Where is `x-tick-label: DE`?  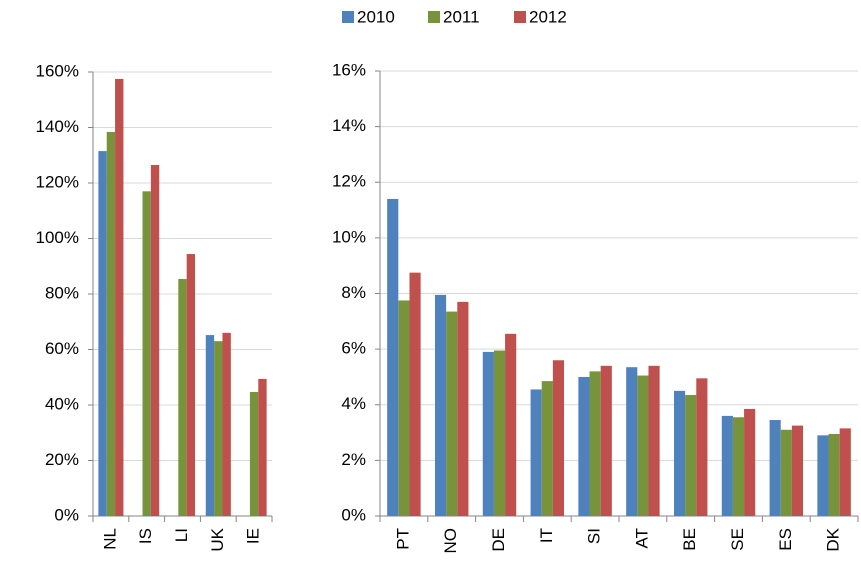
x-tick-label: DE is located at coordinates (498, 540).